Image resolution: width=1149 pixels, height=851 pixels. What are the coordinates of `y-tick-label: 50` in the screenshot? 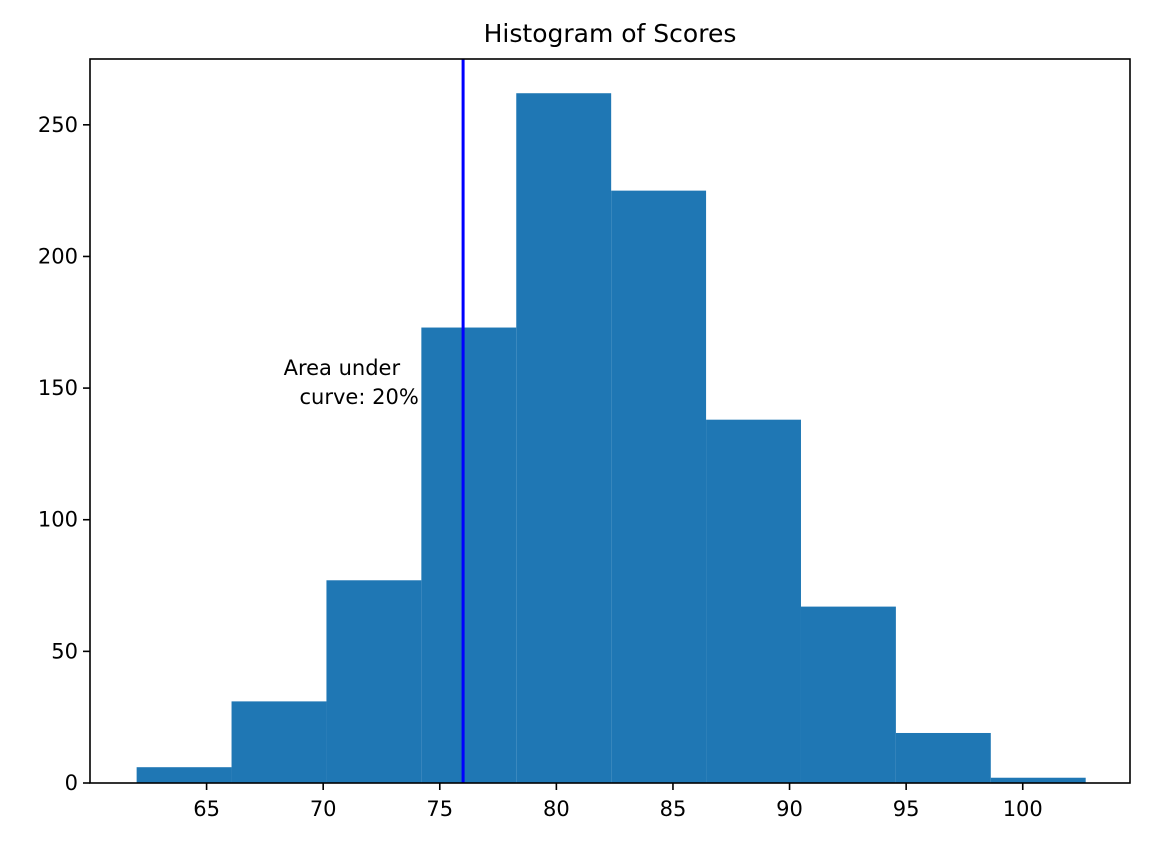 It's located at (64, 651).